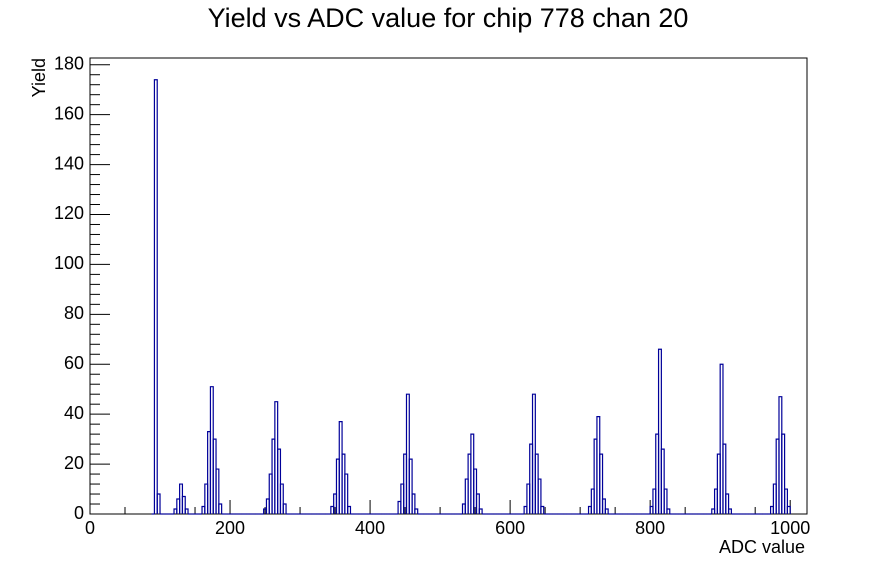  Describe the element at coordinates (39, 77) in the screenshot. I see `y-axis-label: Yield` at that location.